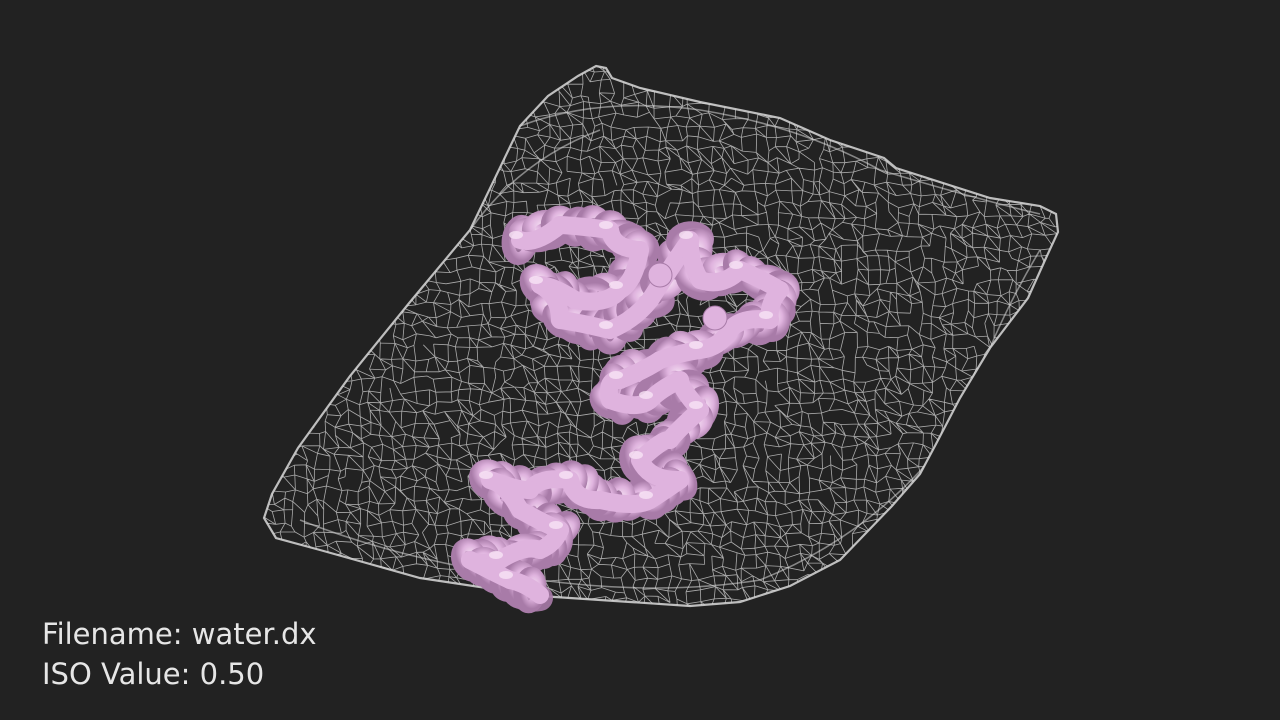 The width and height of the screenshot is (1280, 720). Describe the element at coordinates (525, 587) in the screenshot. I see `protein-coil-segment` at that location.